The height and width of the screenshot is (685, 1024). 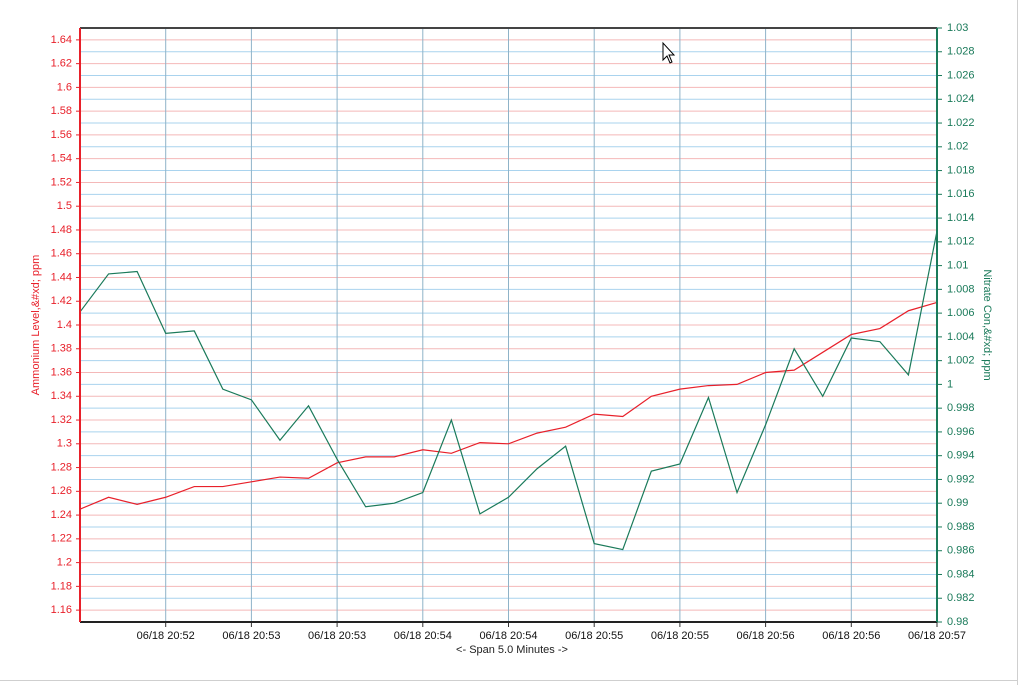 What do you see at coordinates (61, 467) in the screenshot?
I see `y-tick-label: 1.28` at bounding box center [61, 467].